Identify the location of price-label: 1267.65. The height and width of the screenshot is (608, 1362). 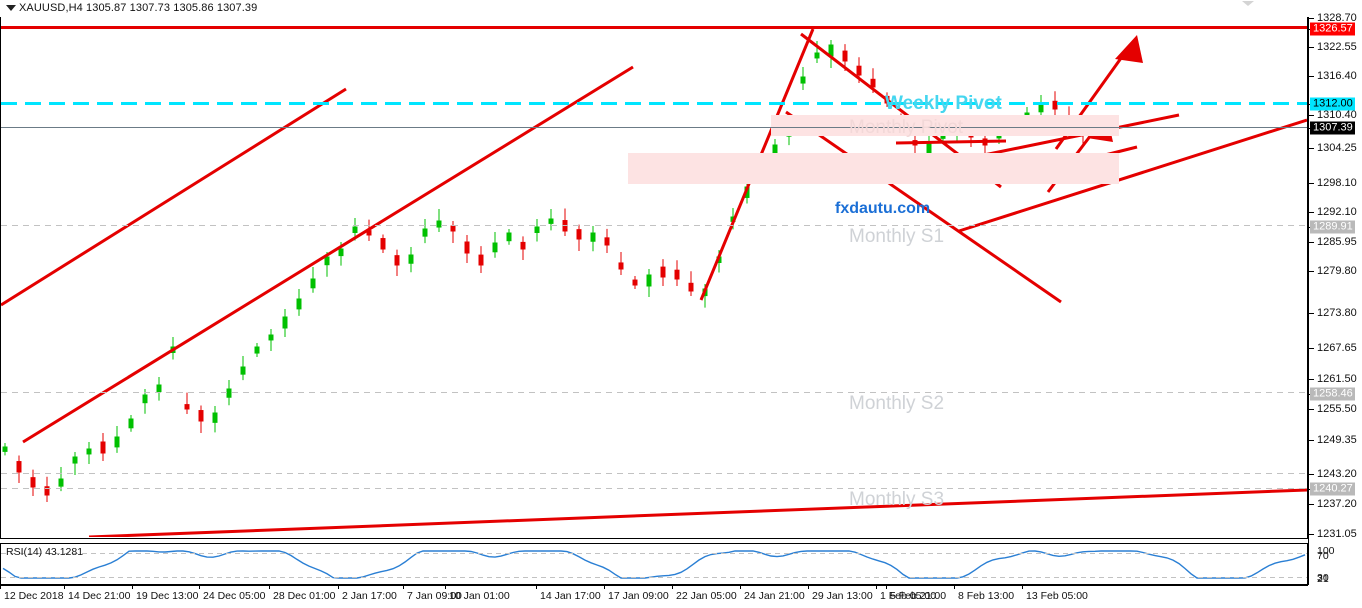
(1337, 348).